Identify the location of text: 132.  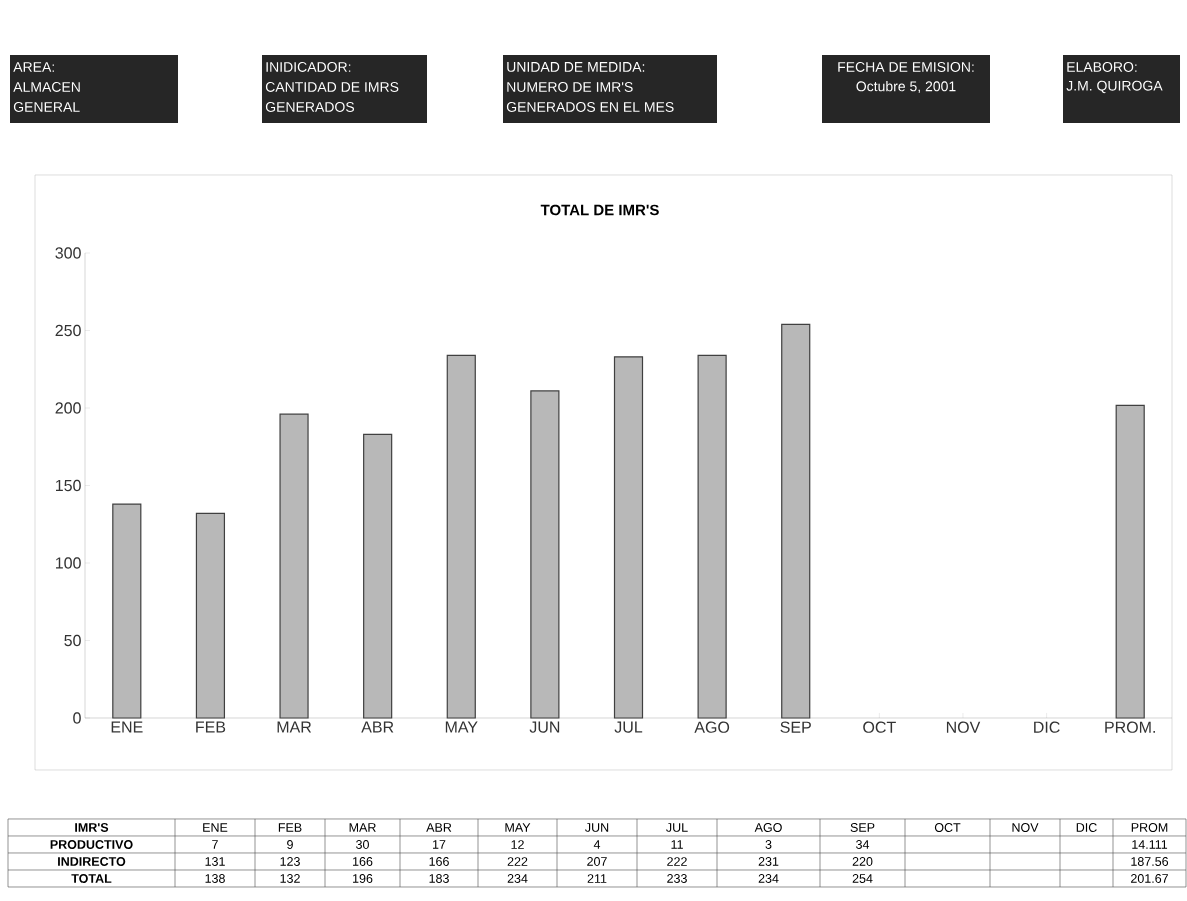
(290, 878).